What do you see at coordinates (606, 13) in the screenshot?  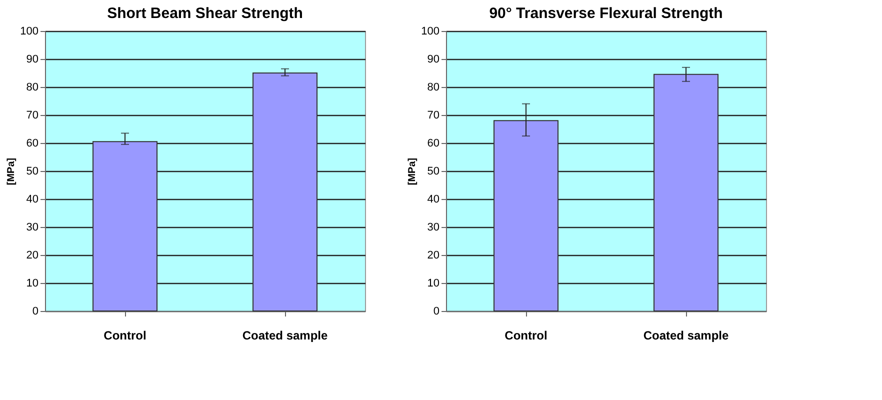 I see `chart-title: 90° Transverse Flexural Strength` at bounding box center [606, 13].